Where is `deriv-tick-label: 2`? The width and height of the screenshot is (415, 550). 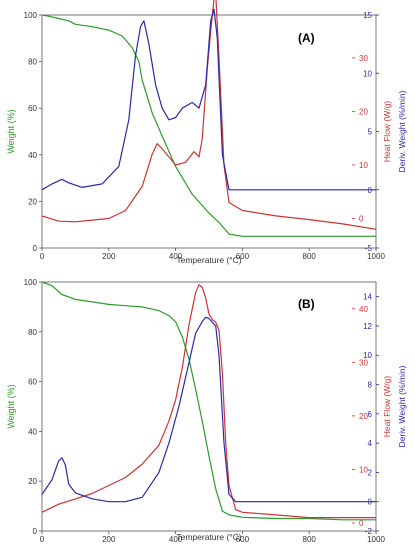 deriv-tick-label: 2 is located at coordinates (370, 472).